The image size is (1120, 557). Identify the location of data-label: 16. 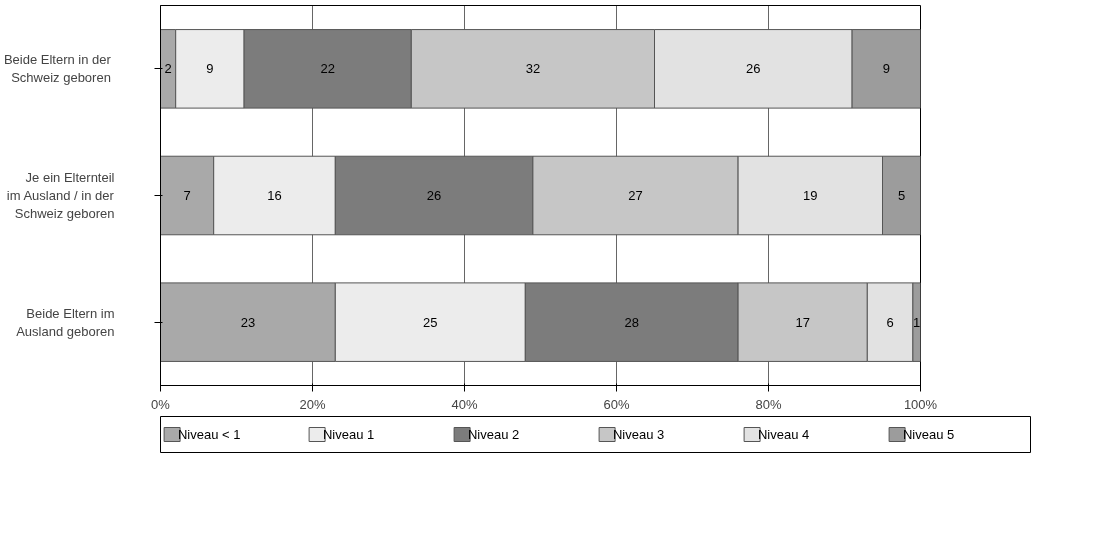
(274, 195).